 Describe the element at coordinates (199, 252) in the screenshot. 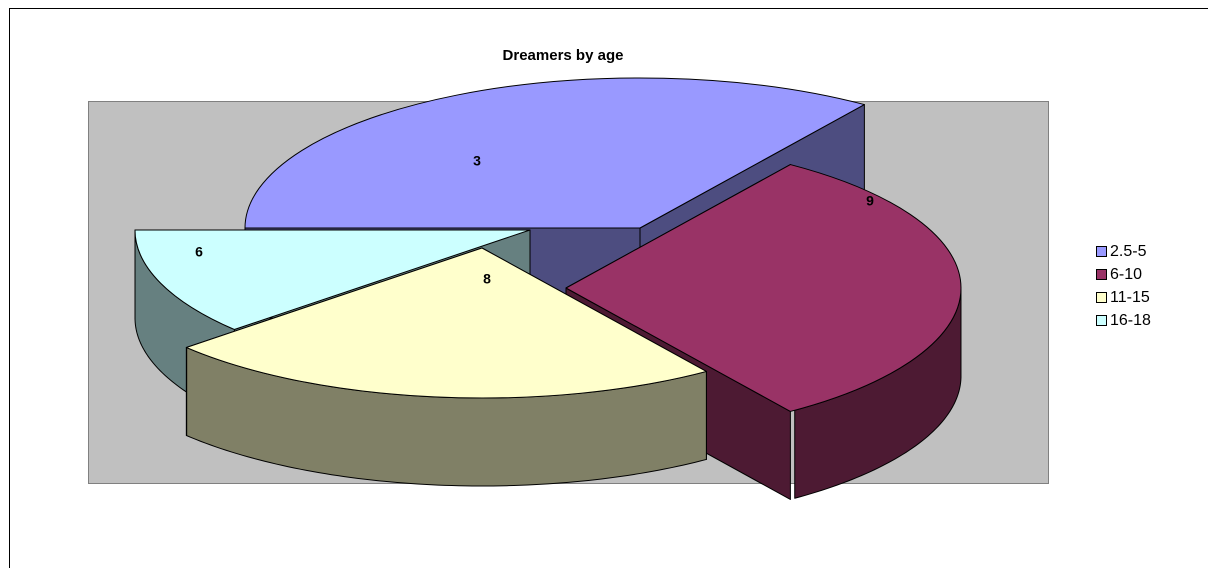

I see `data-label: 6` at that location.